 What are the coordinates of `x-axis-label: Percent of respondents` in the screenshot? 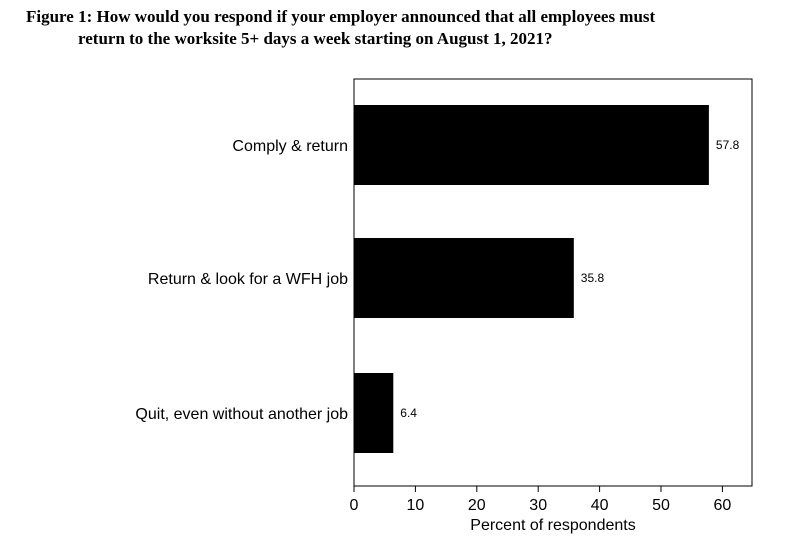 It's located at (552, 525).